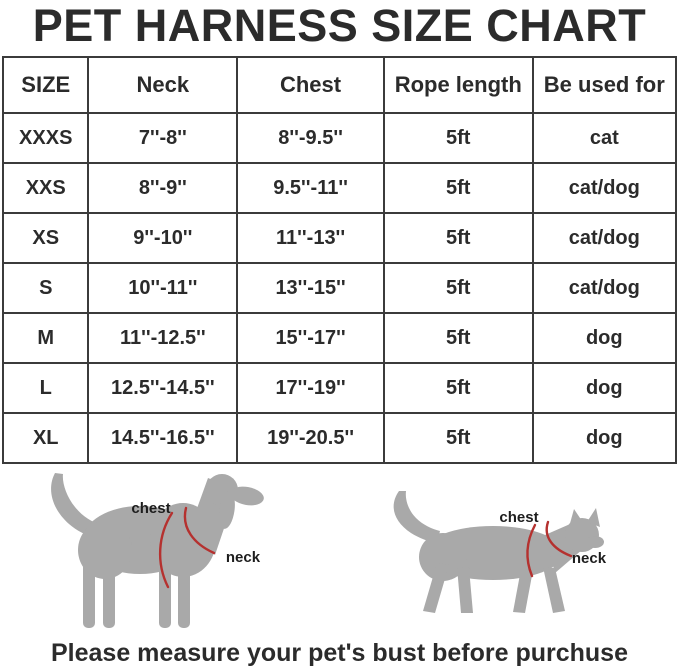  I want to click on table-row: XXS 8''-9'' 9.5''-11'' 5ft cat/dog, so click(339, 188).